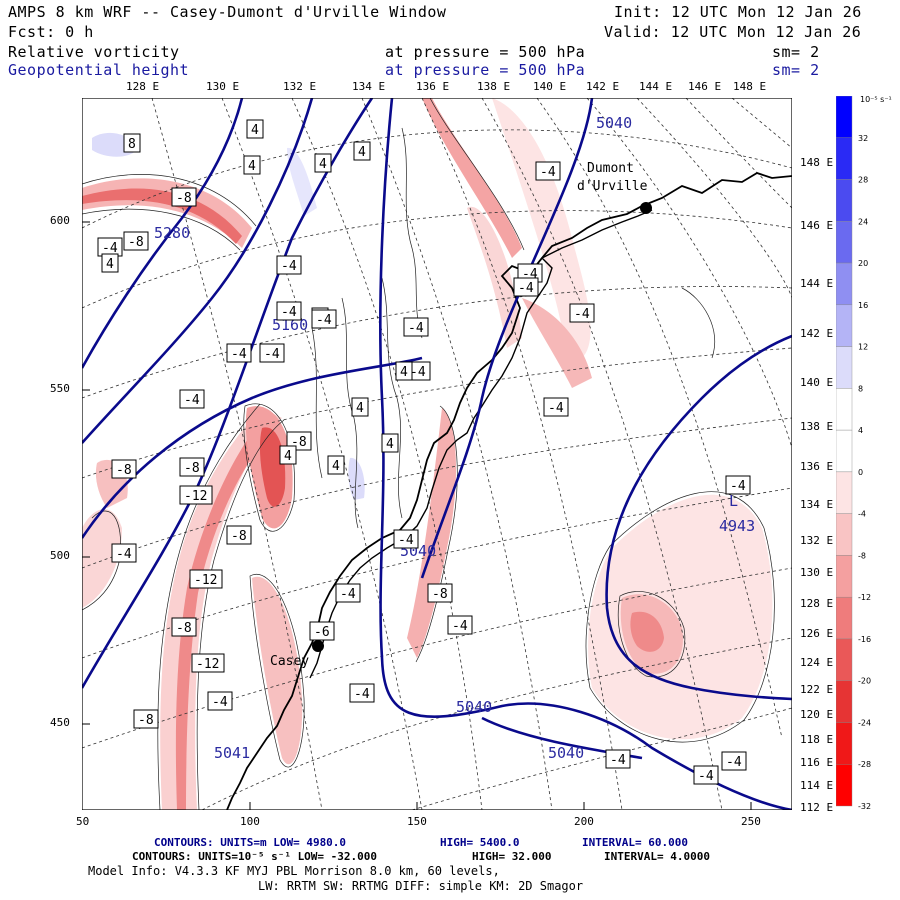 The height and width of the screenshot is (900, 900). I want to click on casey-marker, so click(318, 646).